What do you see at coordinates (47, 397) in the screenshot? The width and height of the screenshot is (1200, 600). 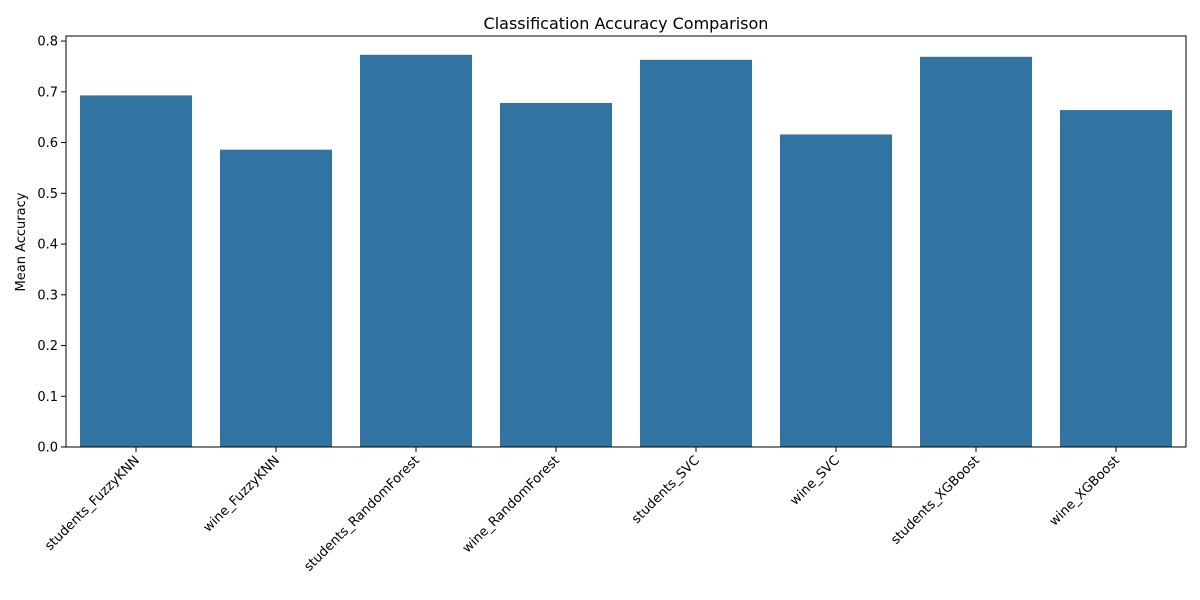 I see `y-tick-label: 0.1` at bounding box center [47, 397].